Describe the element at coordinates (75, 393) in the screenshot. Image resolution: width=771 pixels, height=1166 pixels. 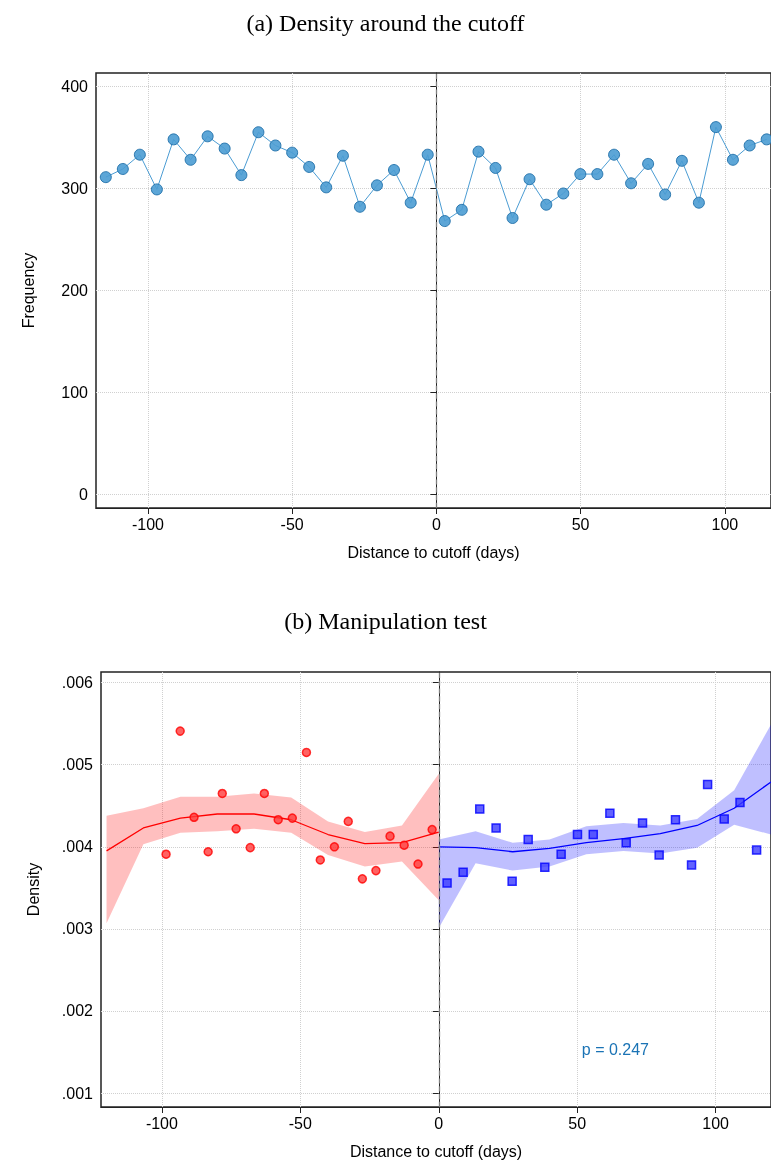
I see `y-tick-label: 100` at that location.